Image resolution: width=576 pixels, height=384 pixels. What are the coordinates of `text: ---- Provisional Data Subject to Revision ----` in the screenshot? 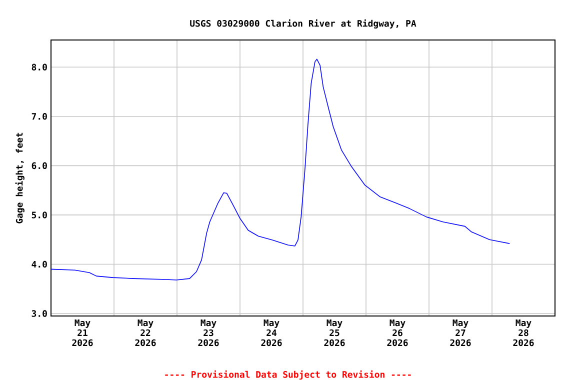 It's located at (288, 375).